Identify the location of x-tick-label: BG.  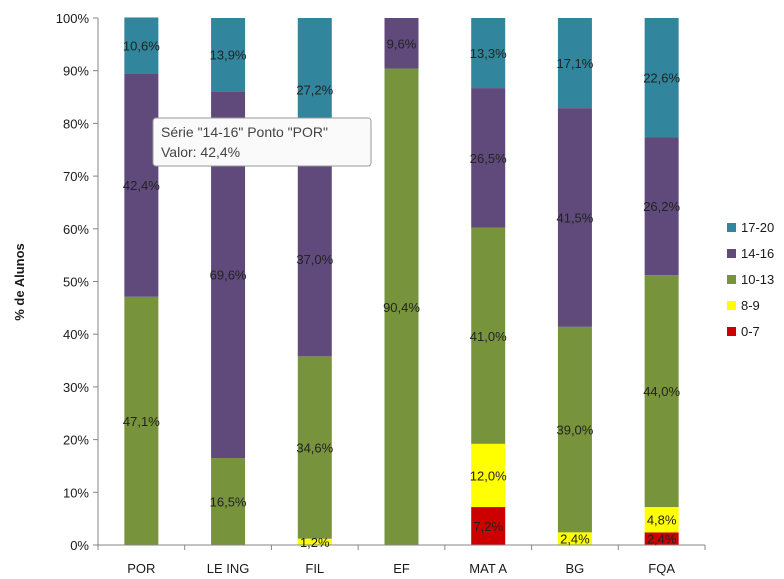
(575, 568).